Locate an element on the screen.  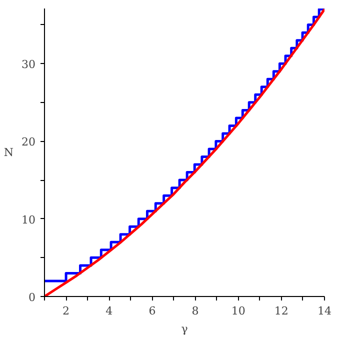
x-axis-title: γ is located at coordinates (184, 329).